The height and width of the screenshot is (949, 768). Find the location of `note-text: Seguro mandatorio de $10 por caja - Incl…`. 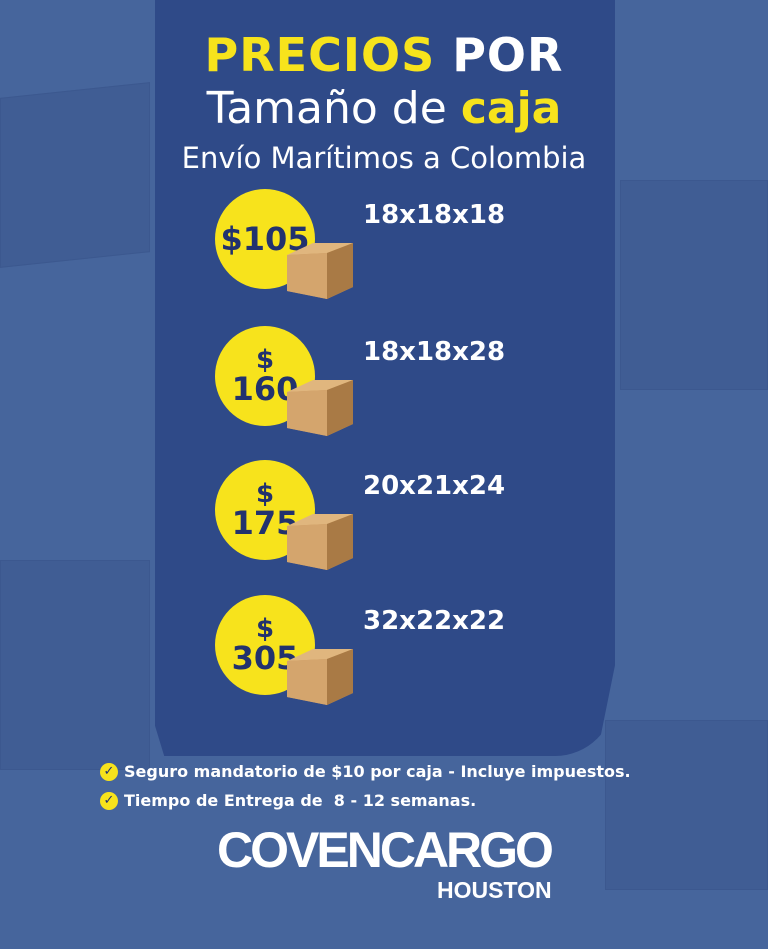

note-text: Seguro mandatorio de $10 por caja - Incl… is located at coordinates (377, 771).